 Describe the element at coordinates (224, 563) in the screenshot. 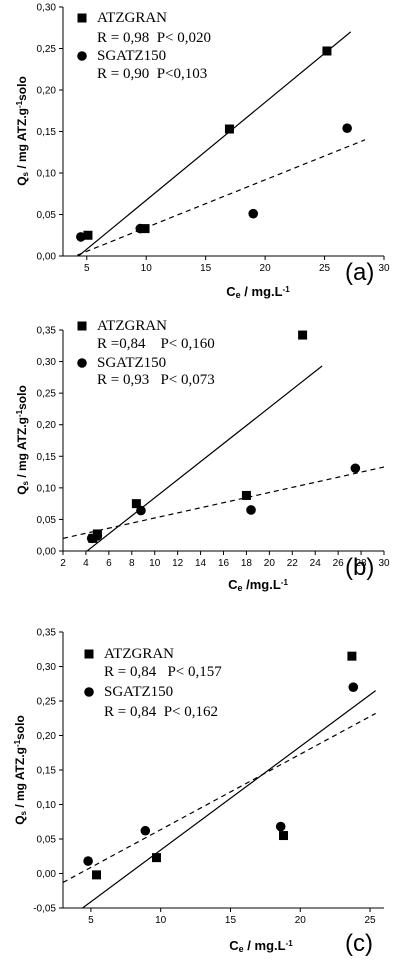

I see `x-tick-label: 16` at that location.